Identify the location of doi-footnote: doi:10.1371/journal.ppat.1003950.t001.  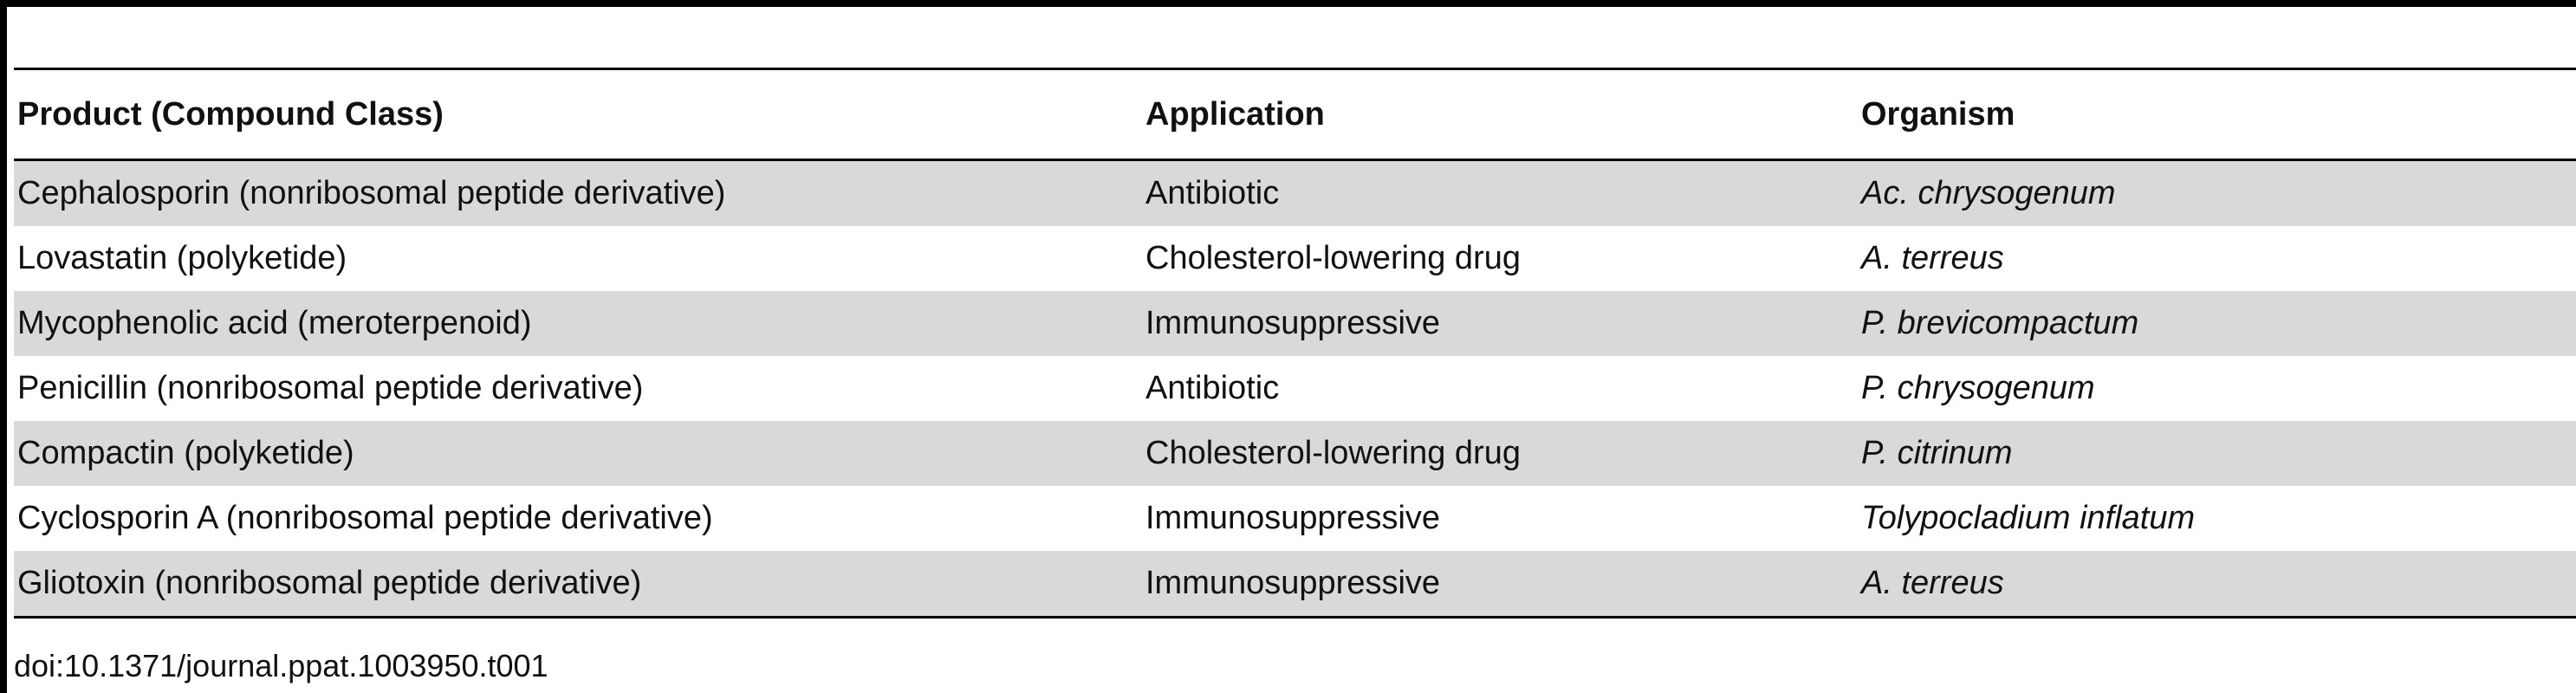
(281, 665).